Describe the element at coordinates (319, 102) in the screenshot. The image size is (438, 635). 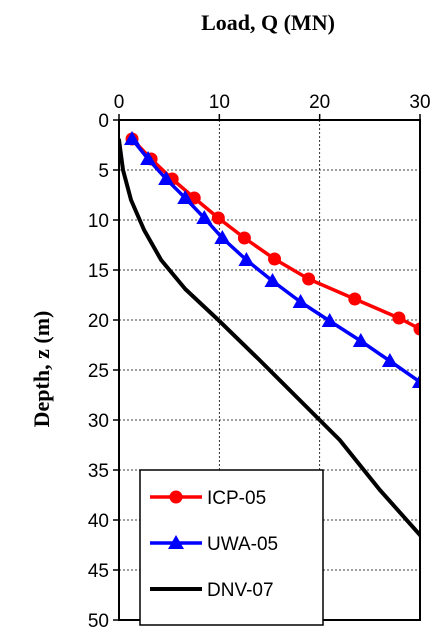
I see `x-tick-label: 20` at that location.